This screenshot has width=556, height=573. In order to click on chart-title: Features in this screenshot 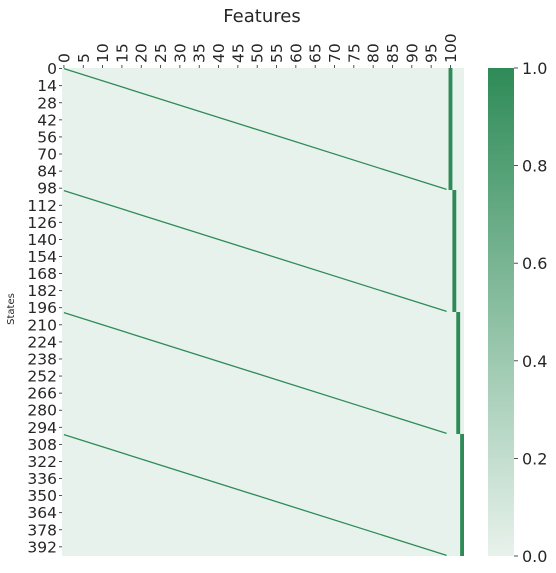, I will do `click(261, 16)`.